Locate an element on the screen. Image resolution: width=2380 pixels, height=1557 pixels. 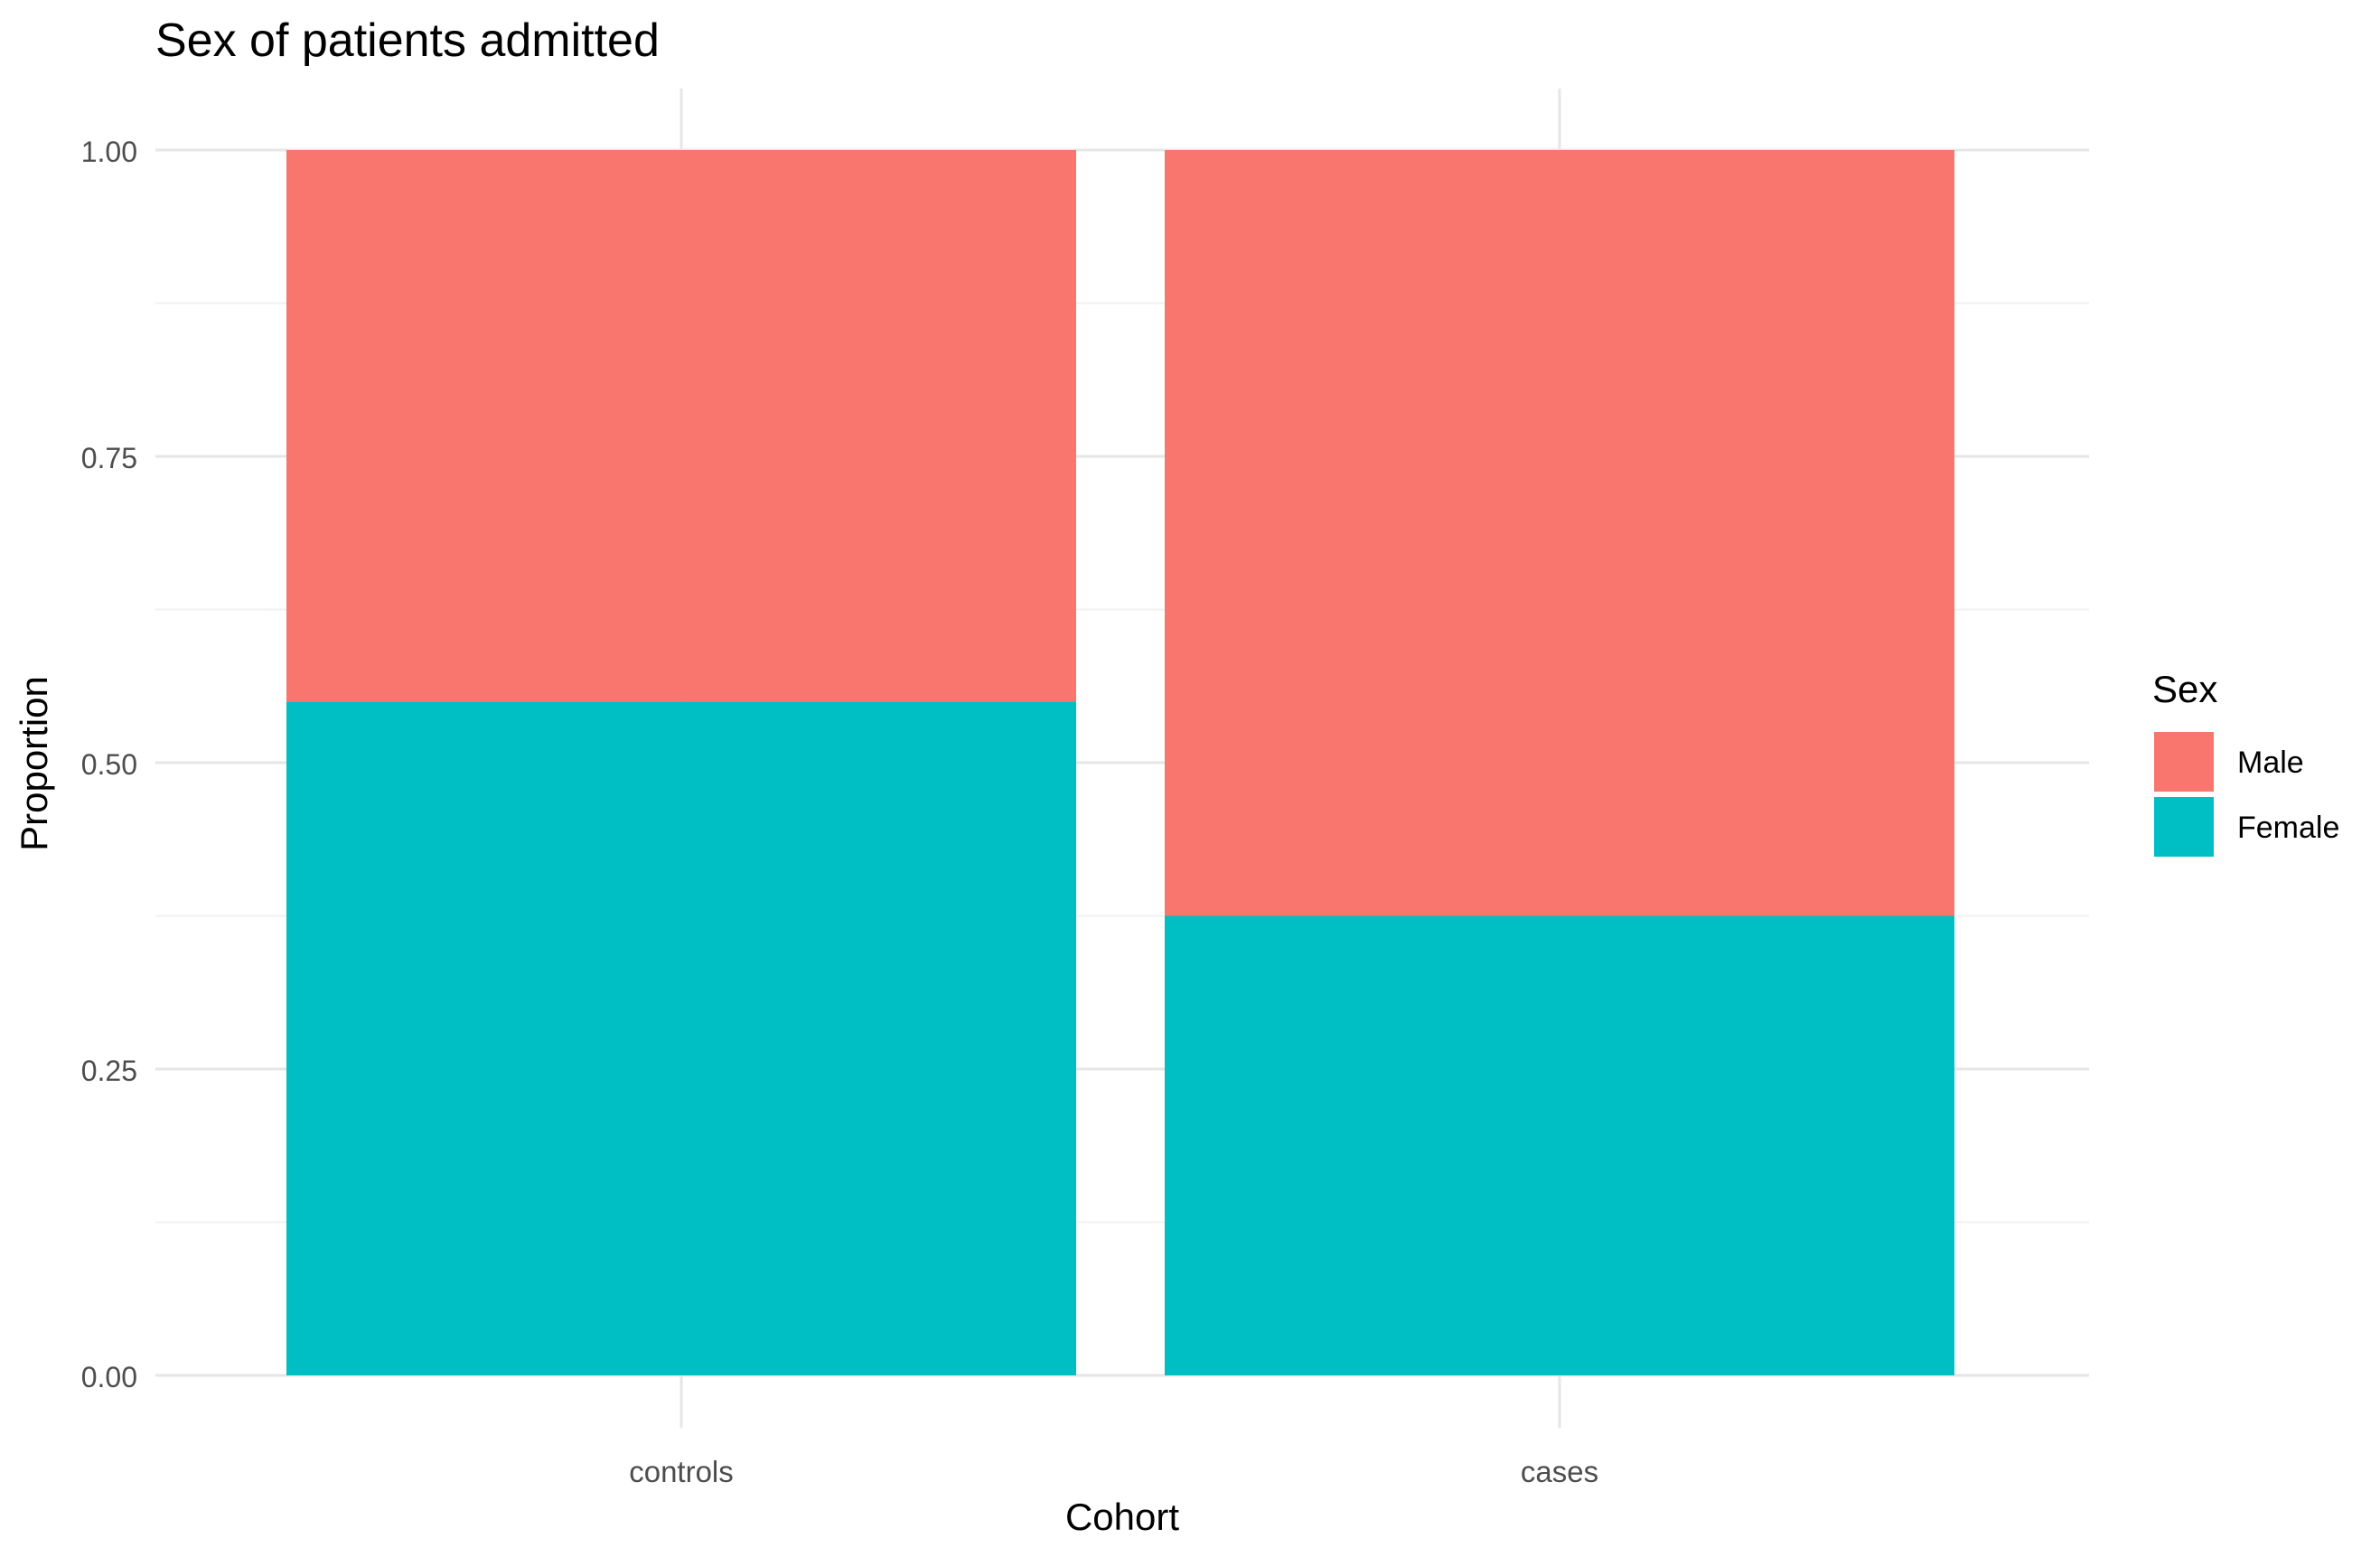
x-tick-label: controls is located at coordinates (681, 1471).